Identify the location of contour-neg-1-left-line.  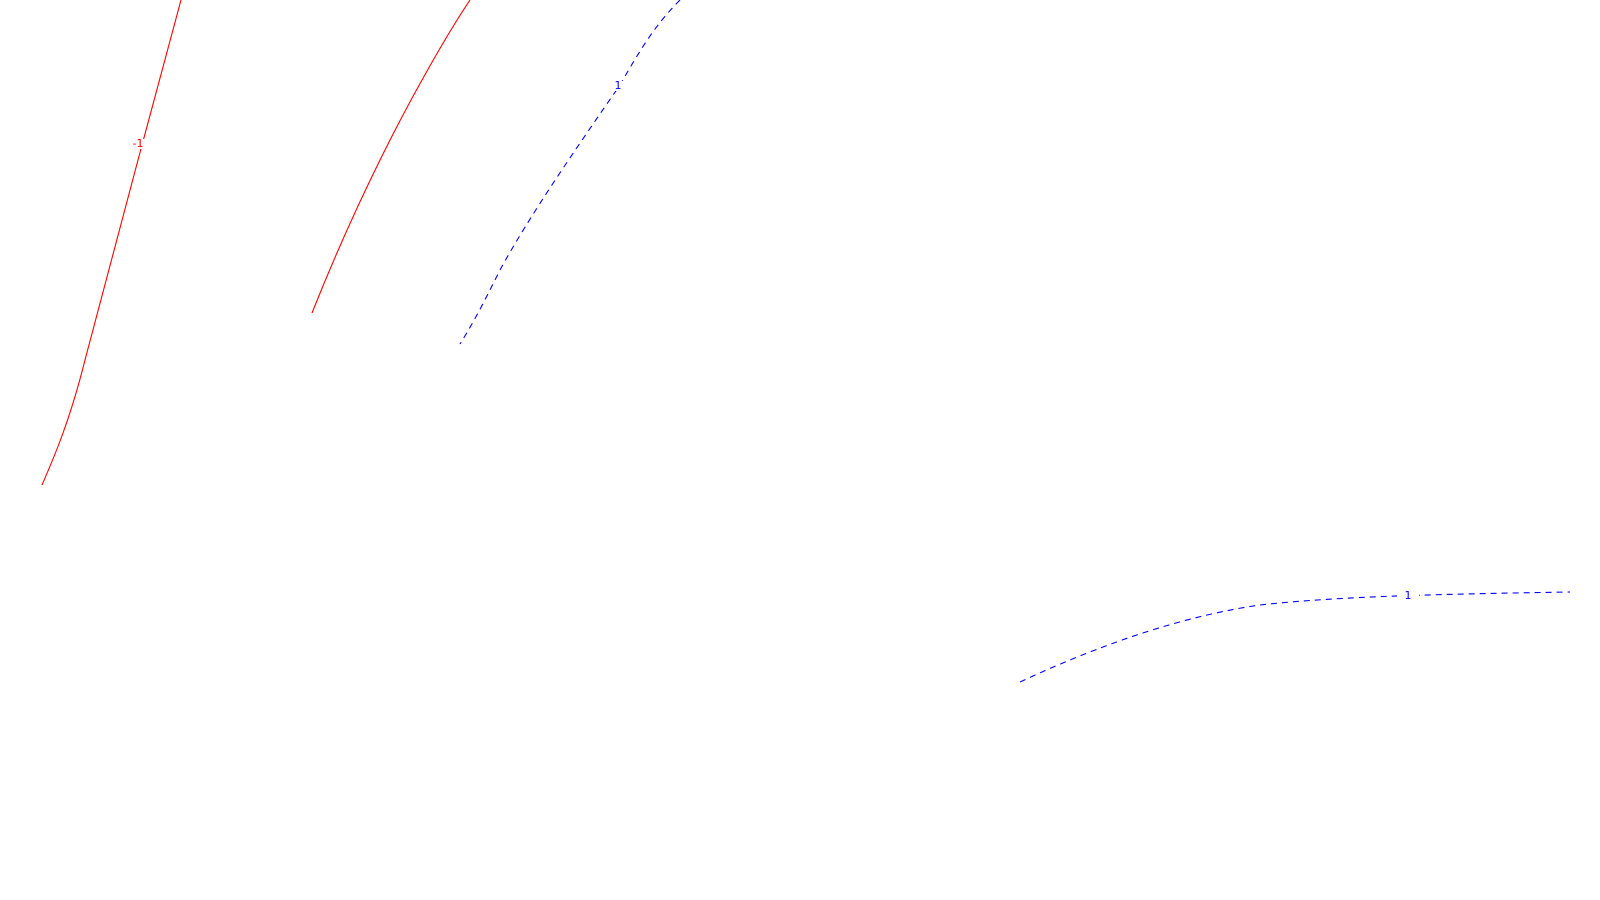
(111, 243).